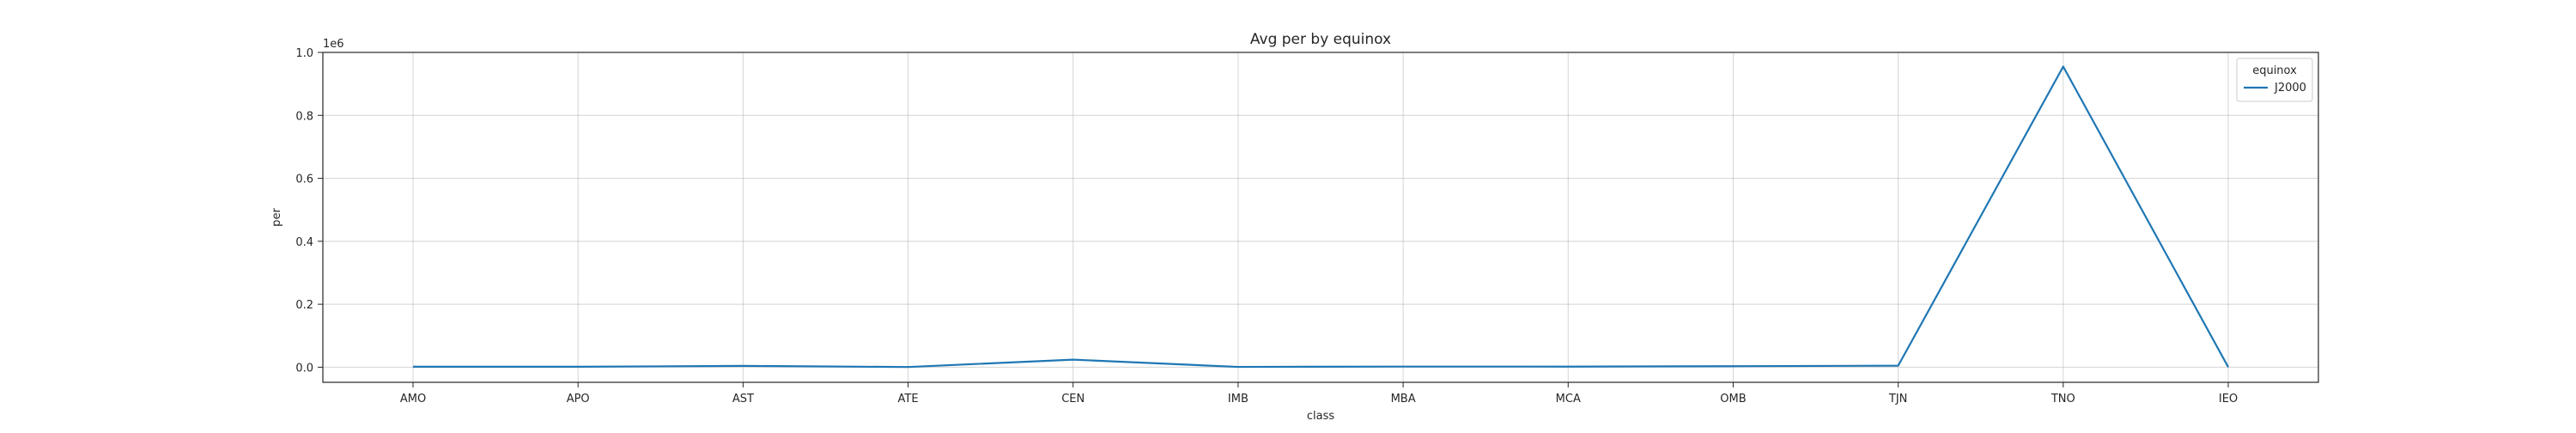 The width and height of the screenshot is (2576, 433). I want to click on x-tick-label: MCA, so click(1568, 399).